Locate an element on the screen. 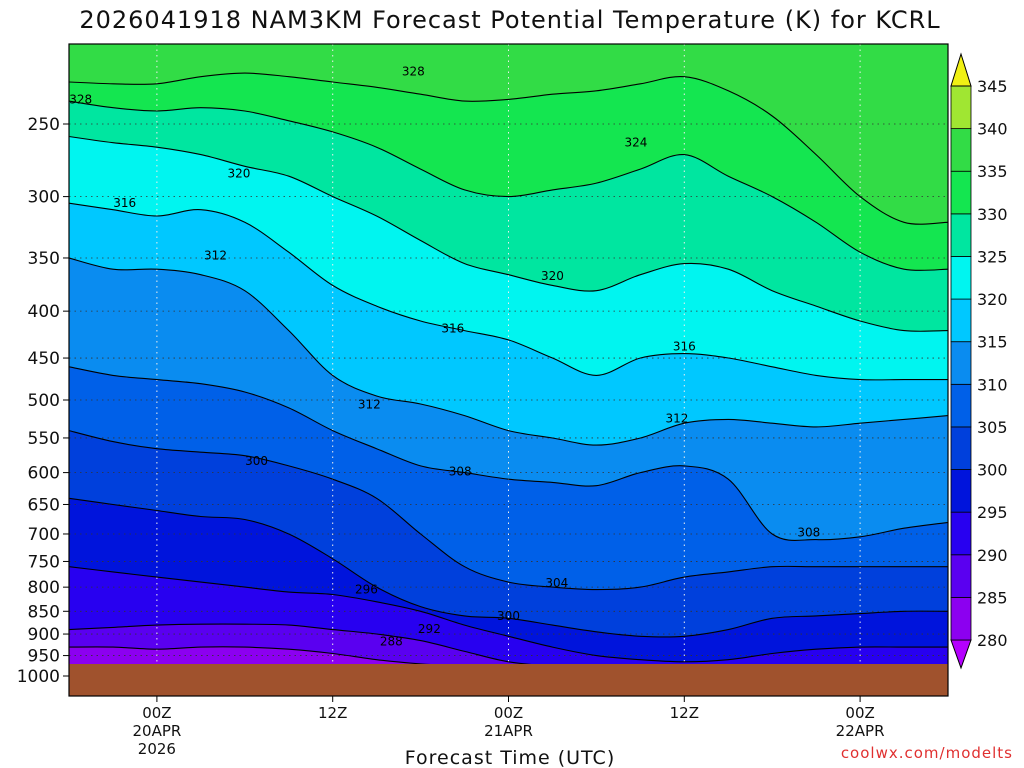  colorbar-label: 315 is located at coordinates (992, 342).